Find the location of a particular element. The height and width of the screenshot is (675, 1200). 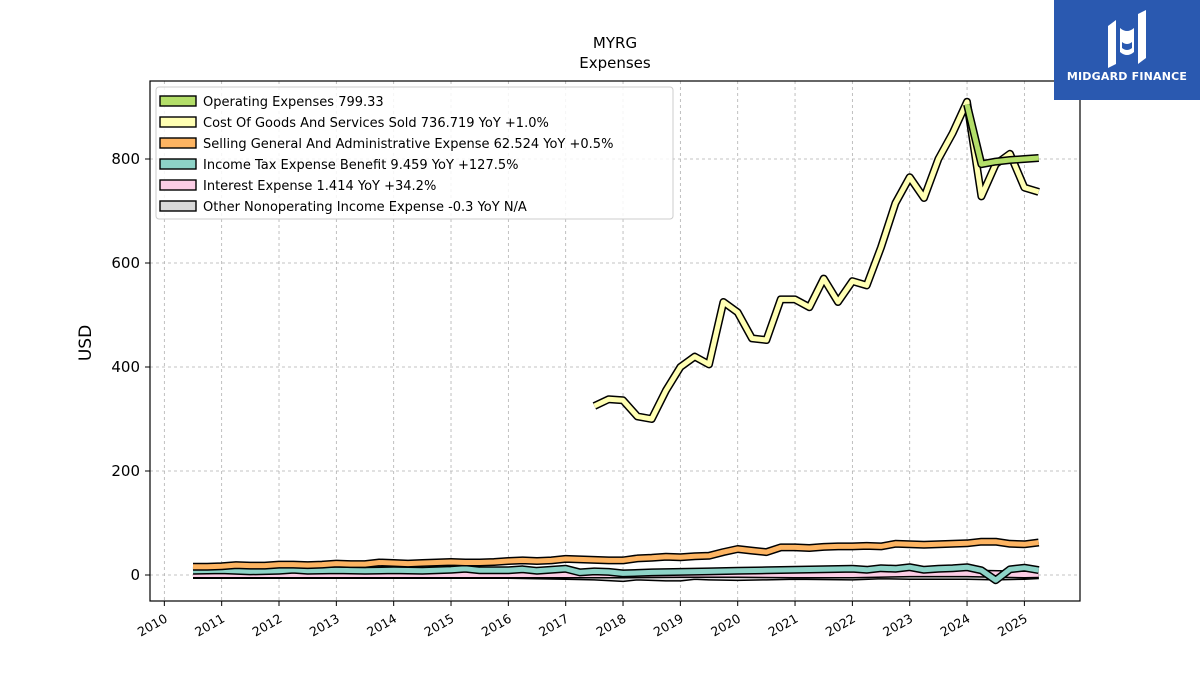

legend-box is located at coordinates (414, 153).